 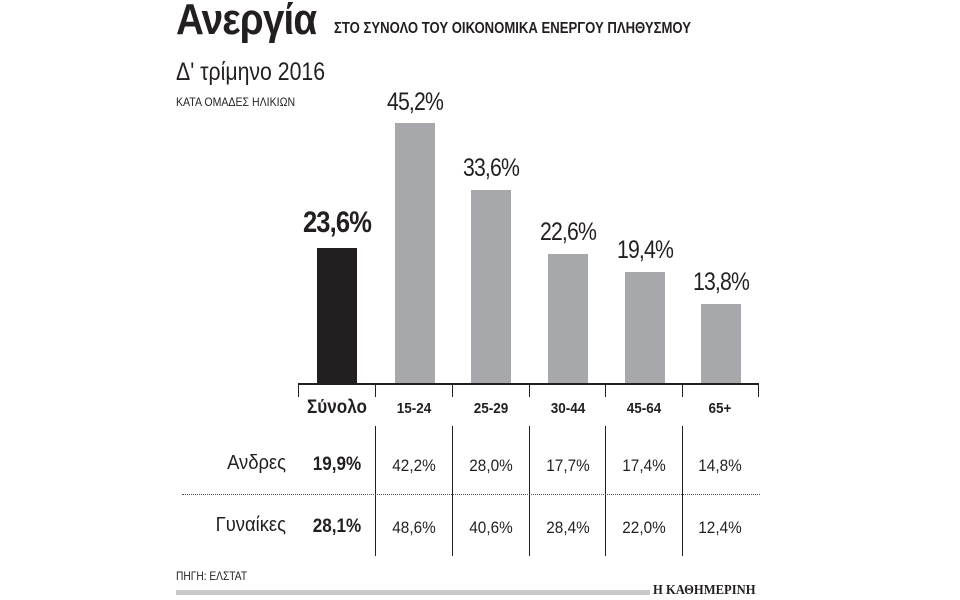 I want to click on value-label-25-29: 33,6%, so click(x=491, y=168).